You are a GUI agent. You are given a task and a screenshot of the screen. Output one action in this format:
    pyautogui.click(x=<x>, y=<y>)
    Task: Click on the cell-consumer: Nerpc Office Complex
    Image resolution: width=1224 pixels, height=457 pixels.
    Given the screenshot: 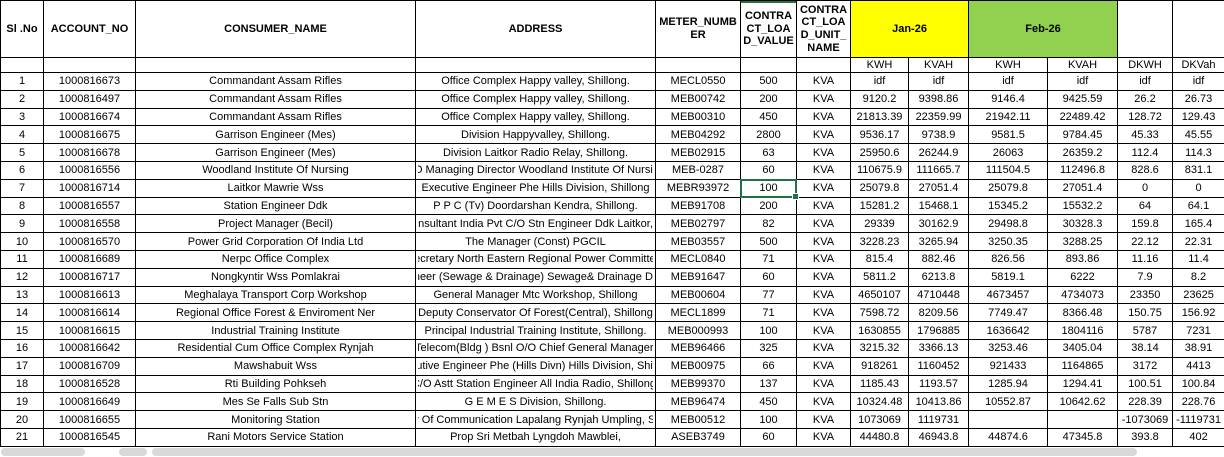 What is the action you would take?
    pyautogui.click(x=275, y=259)
    